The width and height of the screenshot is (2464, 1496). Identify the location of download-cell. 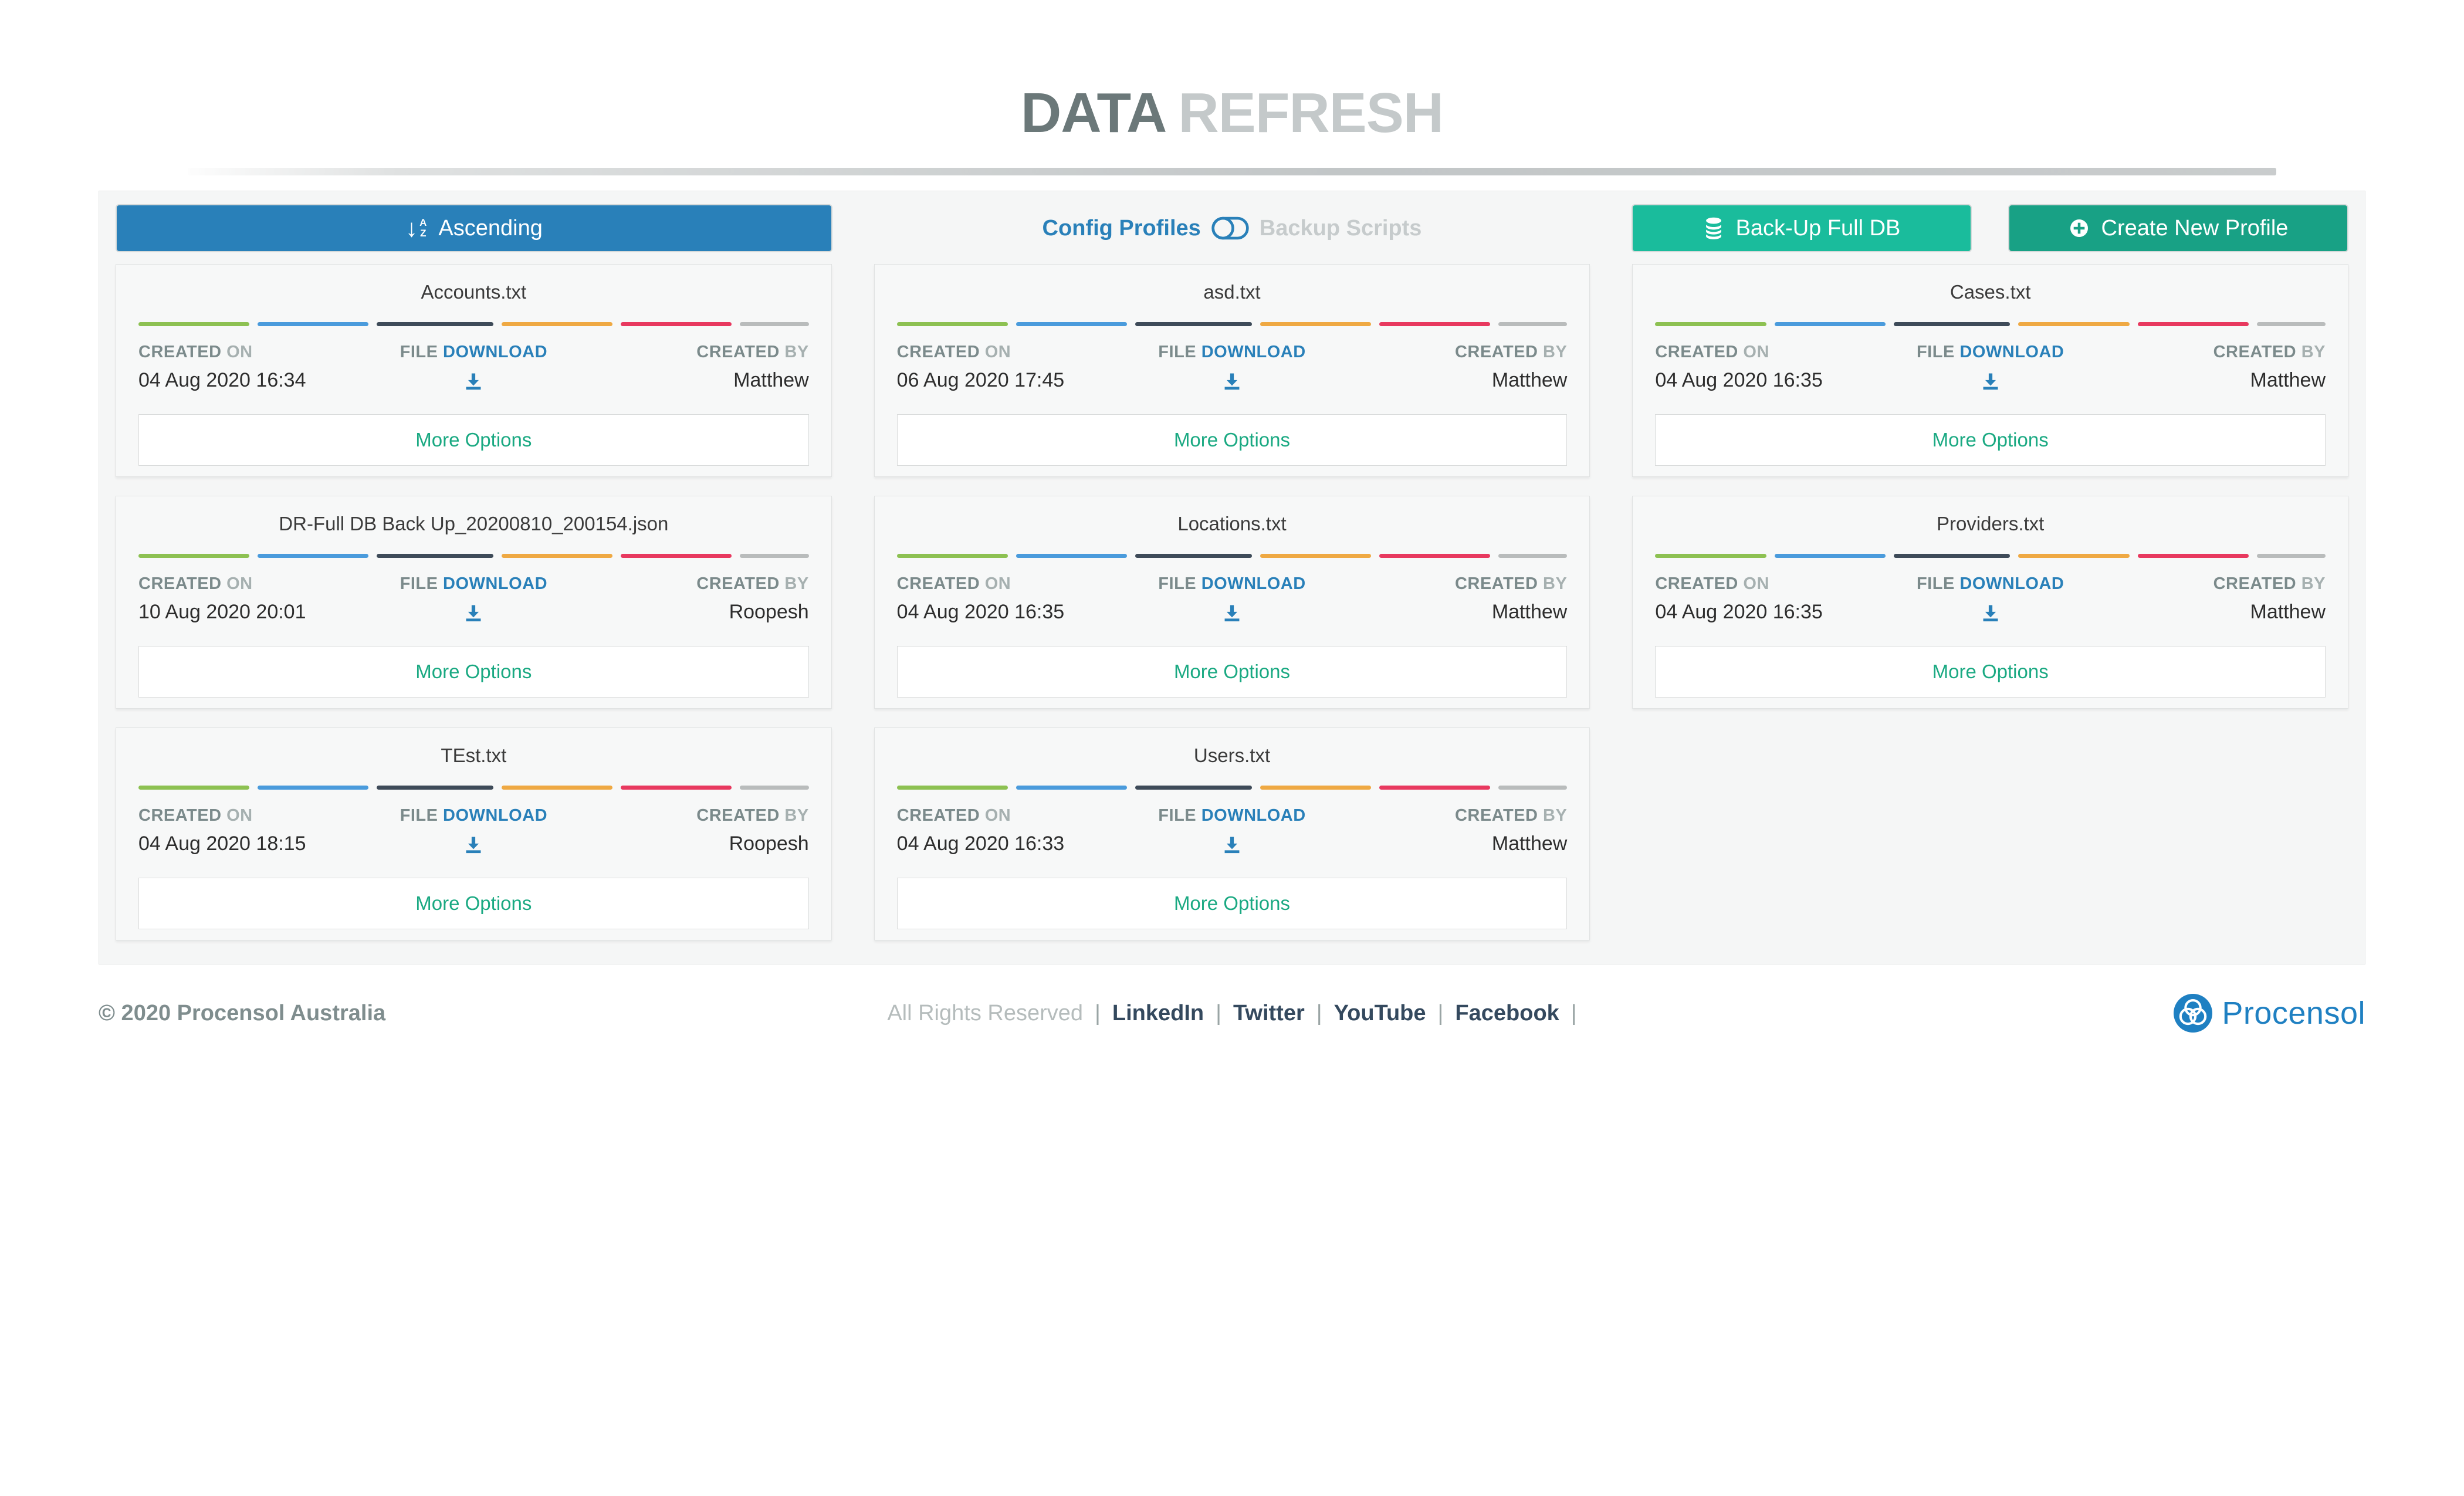
(473, 614).